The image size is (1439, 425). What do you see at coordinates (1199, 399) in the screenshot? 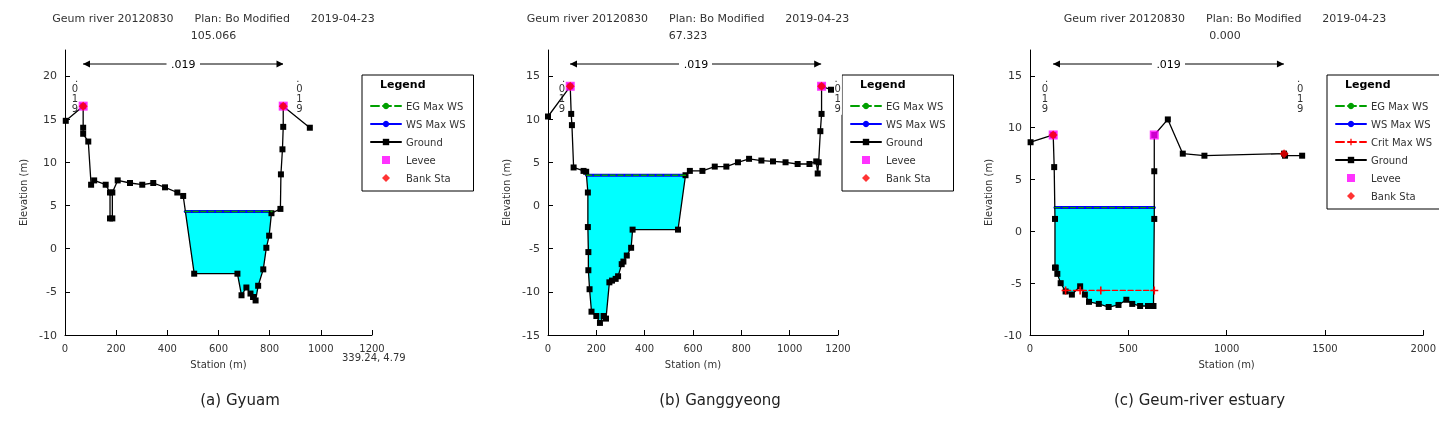
I see `text: (c) Geum-river estuary` at bounding box center [1199, 399].